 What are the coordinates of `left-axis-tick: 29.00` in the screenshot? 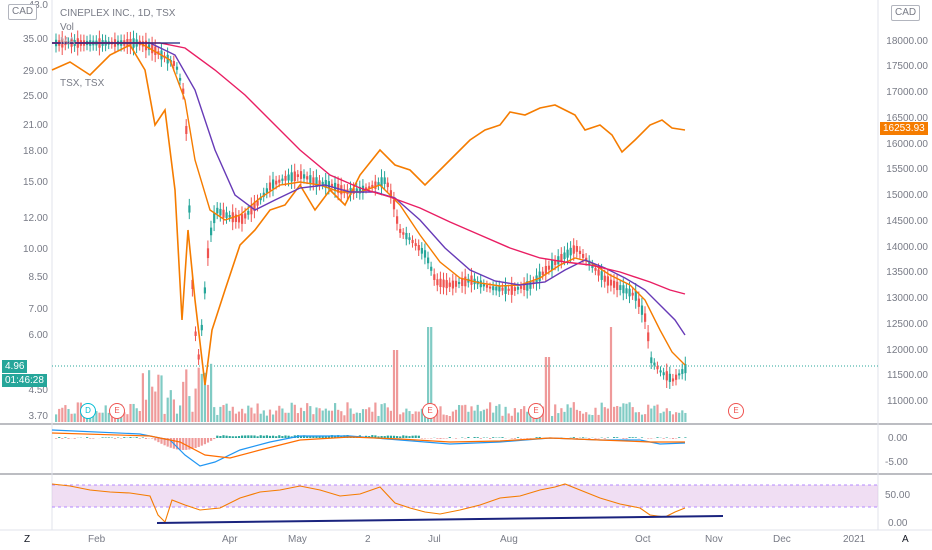 It's located at (35, 71).